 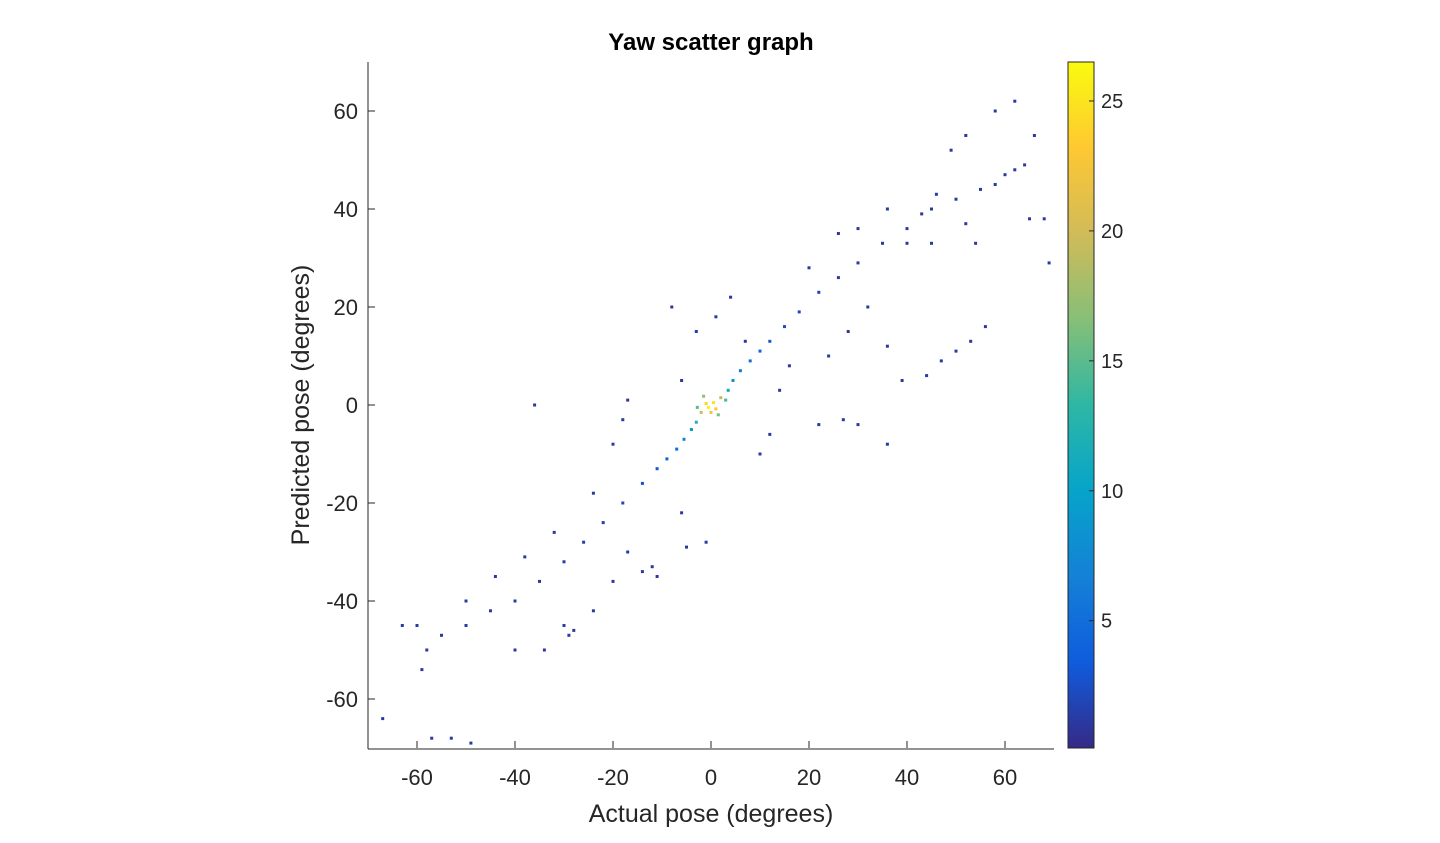 What do you see at coordinates (346, 307) in the screenshot?
I see `y-tick-label: 20` at bounding box center [346, 307].